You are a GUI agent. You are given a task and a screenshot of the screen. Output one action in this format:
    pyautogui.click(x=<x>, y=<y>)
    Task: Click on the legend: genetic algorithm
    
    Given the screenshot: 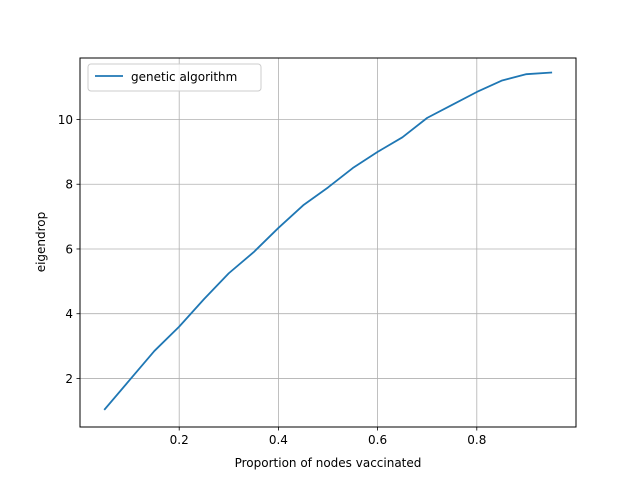 What is the action you would take?
    pyautogui.click(x=174, y=77)
    